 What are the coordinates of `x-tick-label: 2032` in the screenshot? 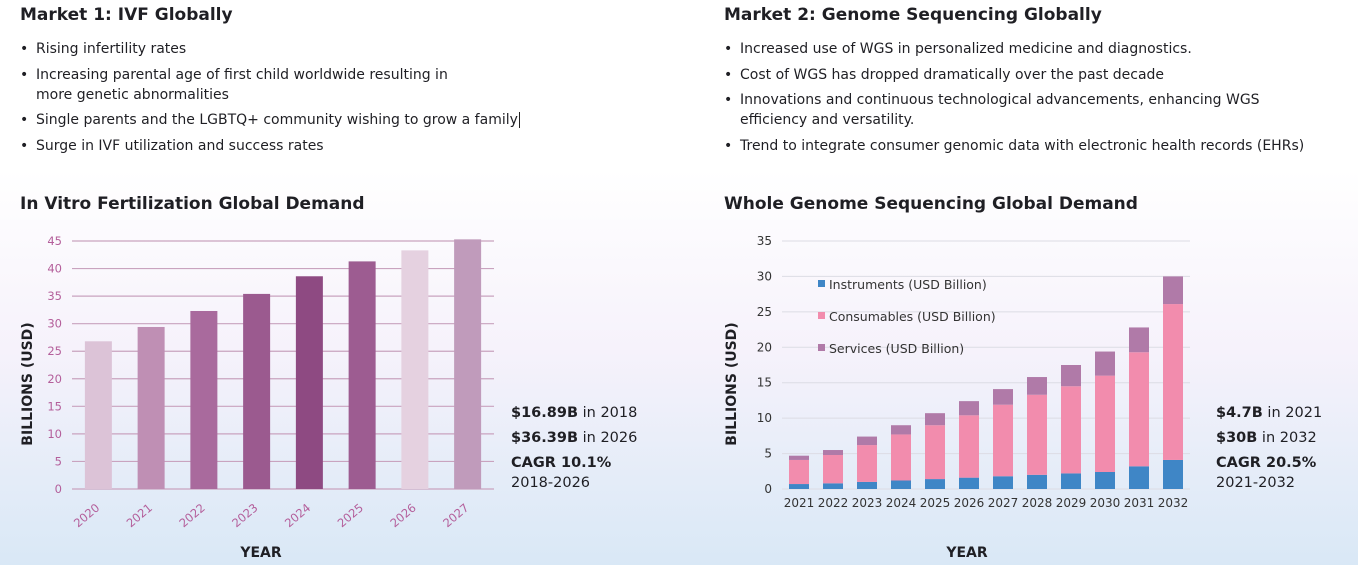 It's located at (1173, 503).